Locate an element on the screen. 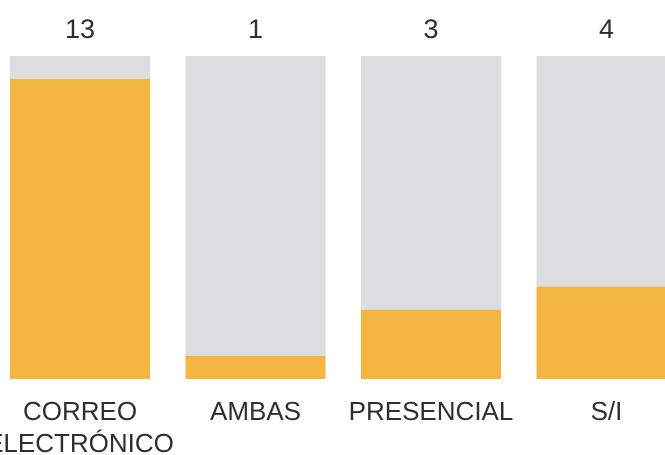 The height and width of the screenshot is (455, 665). value-label: 1 is located at coordinates (255, 29).